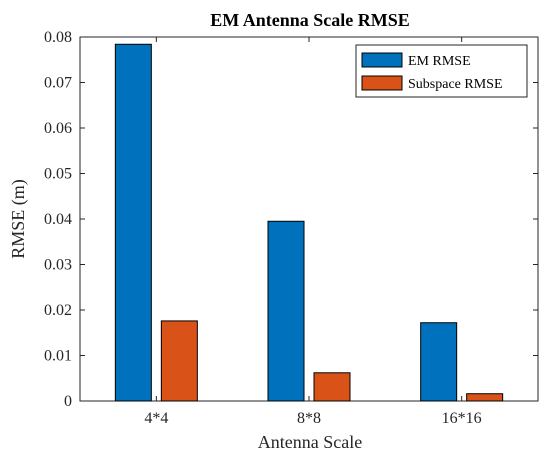 Image resolution: width=550 pixels, height=462 pixels. What do you see at coordinates (68, 401) in the screenshot?
I see `y-tick-label-0: 0` at bounding box center [68, 401].